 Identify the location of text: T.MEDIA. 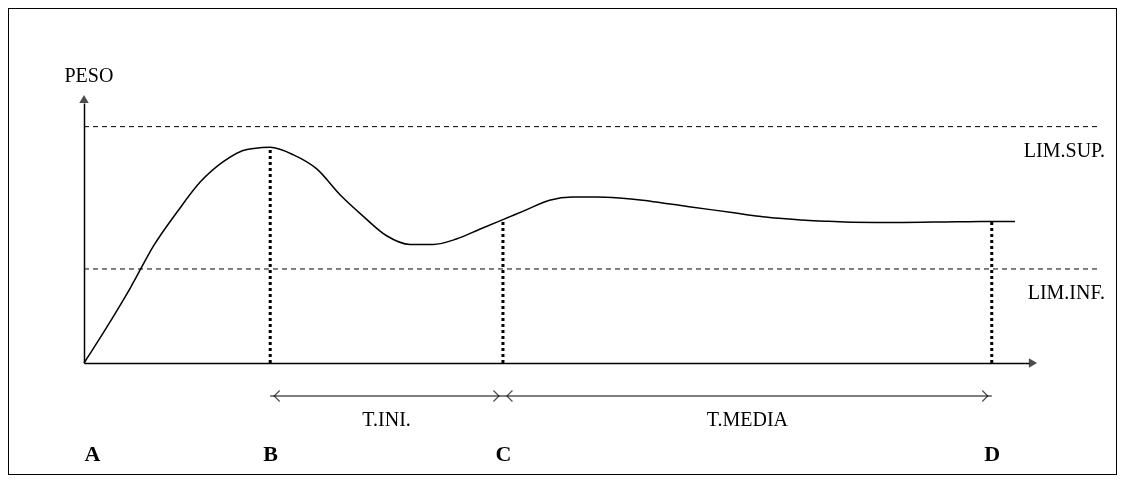
(747, 419).